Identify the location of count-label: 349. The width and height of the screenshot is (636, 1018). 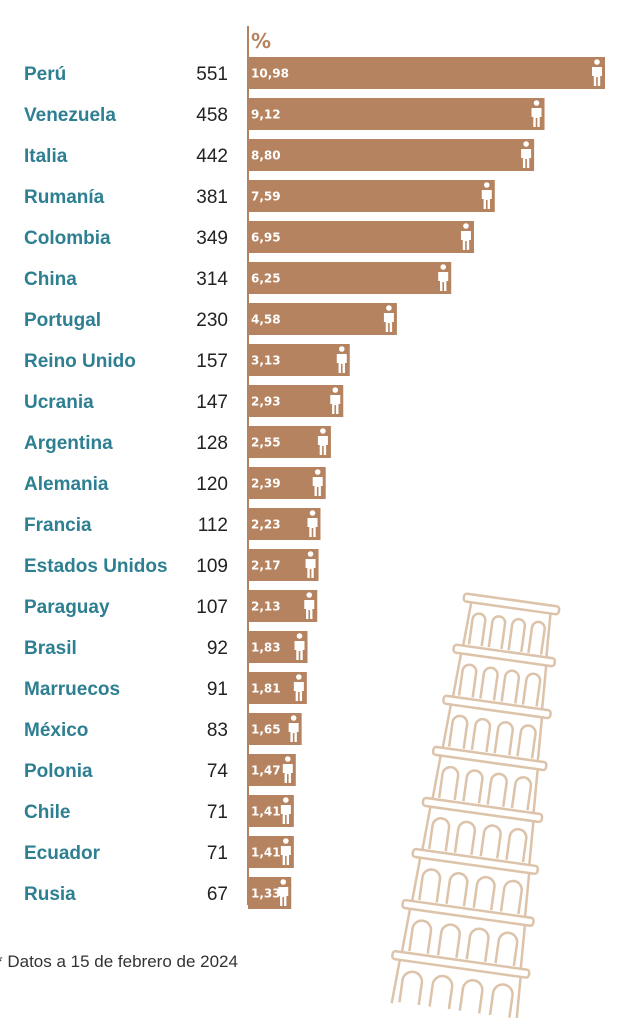
(212, 238).